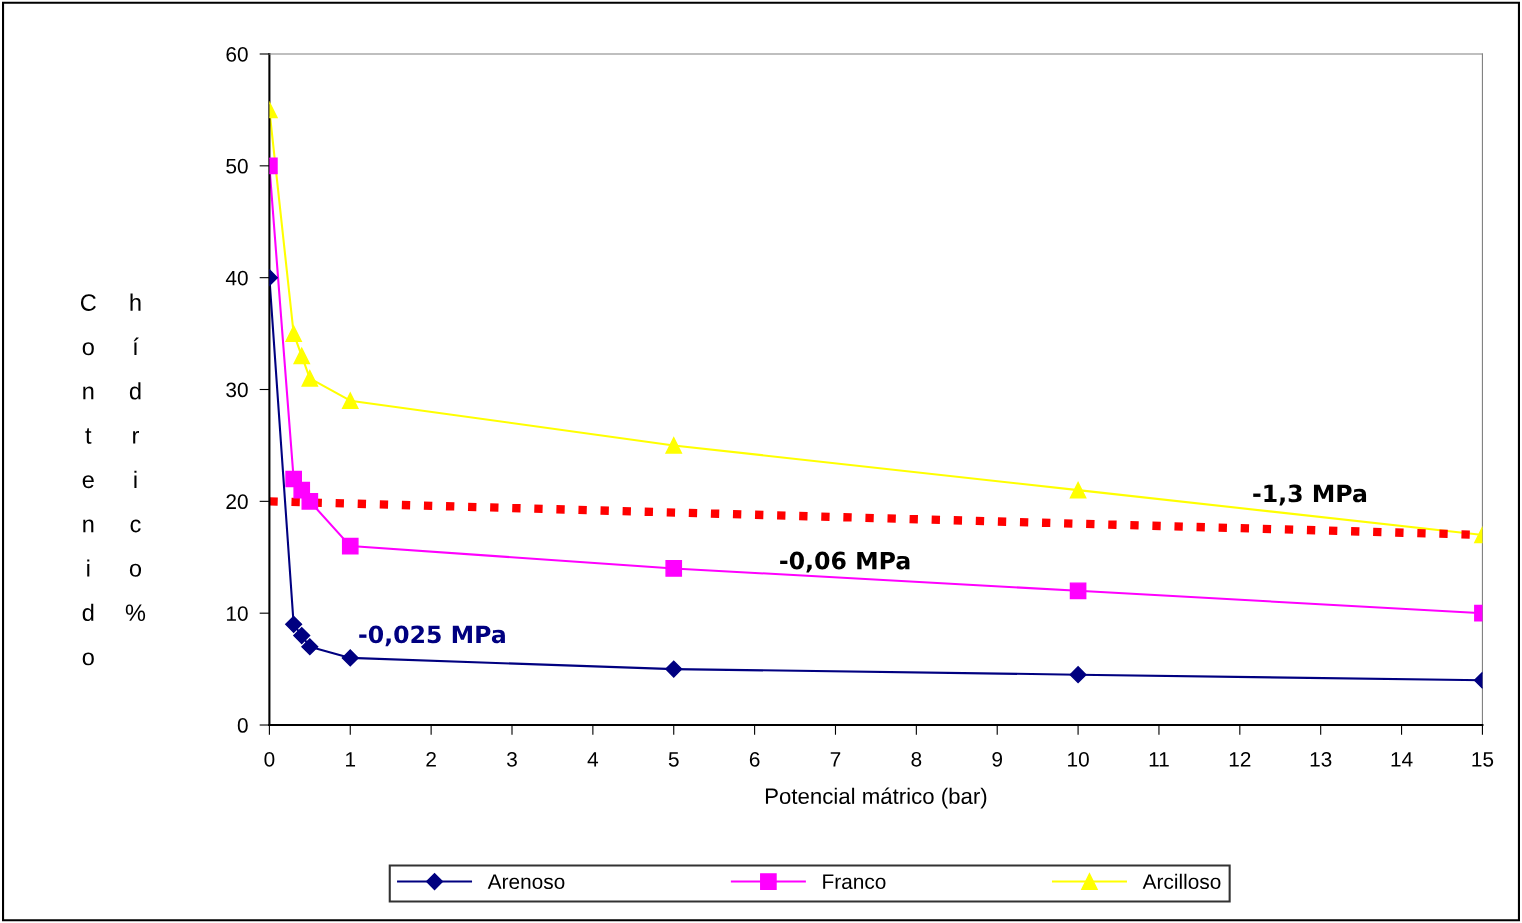  What do you see at coordinates (673, 759) in the screenshot?
I see `x-tick-label: 5` at bounding box center [673, 759].